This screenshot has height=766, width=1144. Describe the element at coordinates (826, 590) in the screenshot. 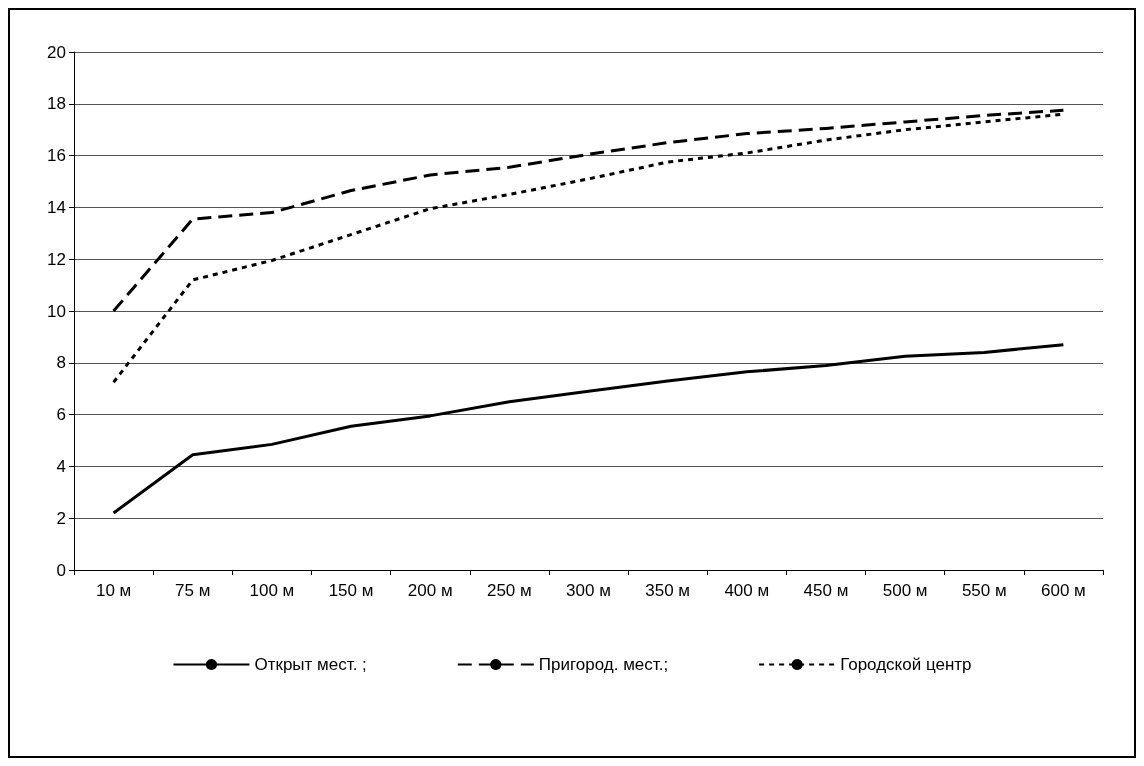

I see `x-tick-label: 450 м` at that location.